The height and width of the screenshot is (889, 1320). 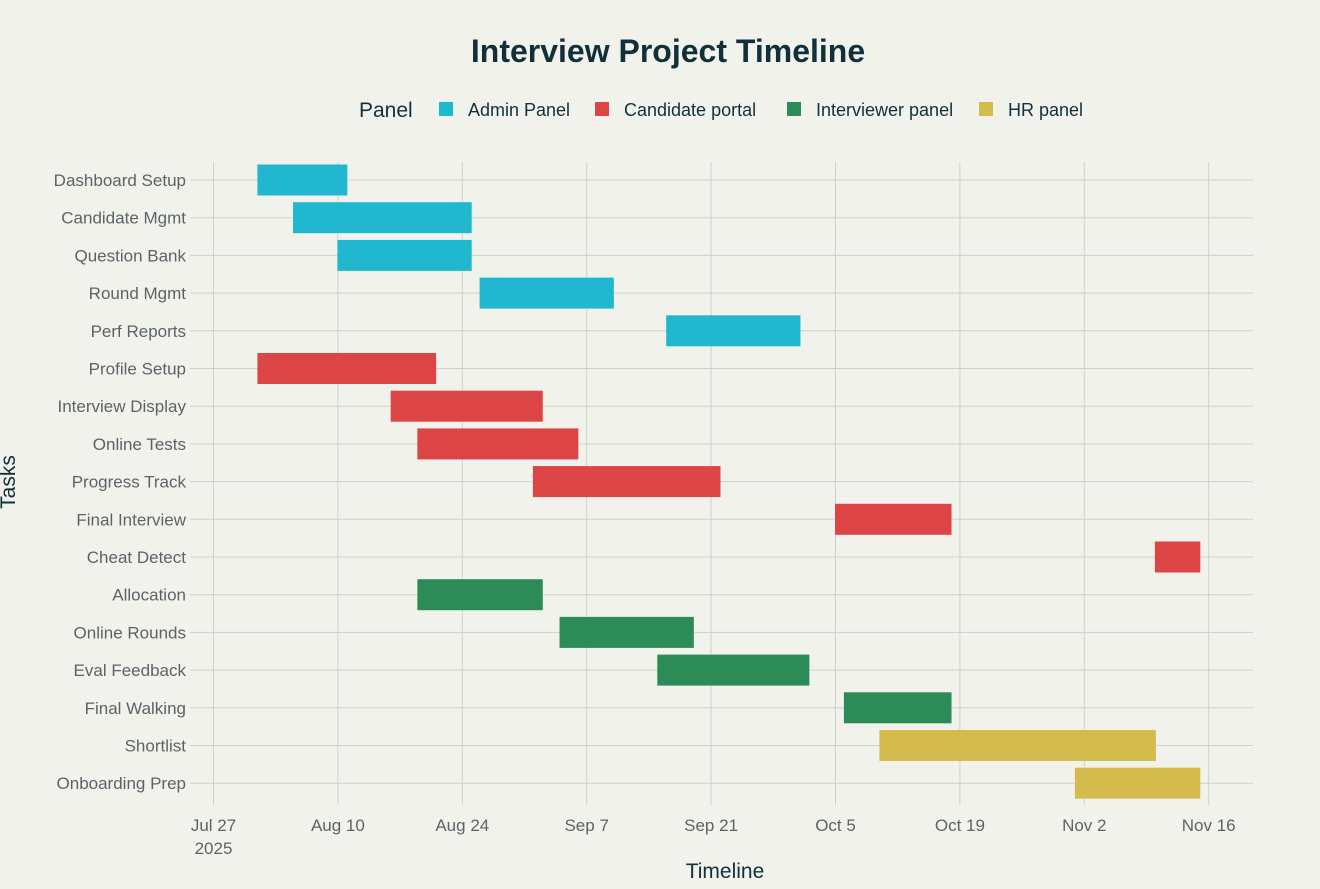 I want to click on x-axis-title: Timeline, so click(x=725, y=871).